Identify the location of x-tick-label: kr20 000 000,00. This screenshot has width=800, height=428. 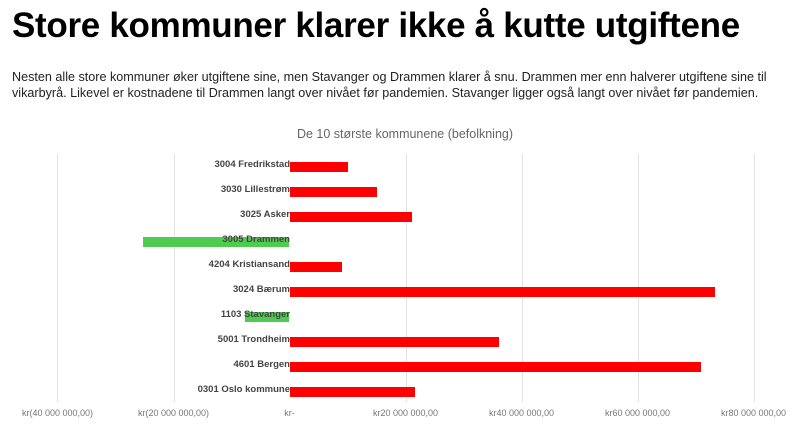
(405, 413).